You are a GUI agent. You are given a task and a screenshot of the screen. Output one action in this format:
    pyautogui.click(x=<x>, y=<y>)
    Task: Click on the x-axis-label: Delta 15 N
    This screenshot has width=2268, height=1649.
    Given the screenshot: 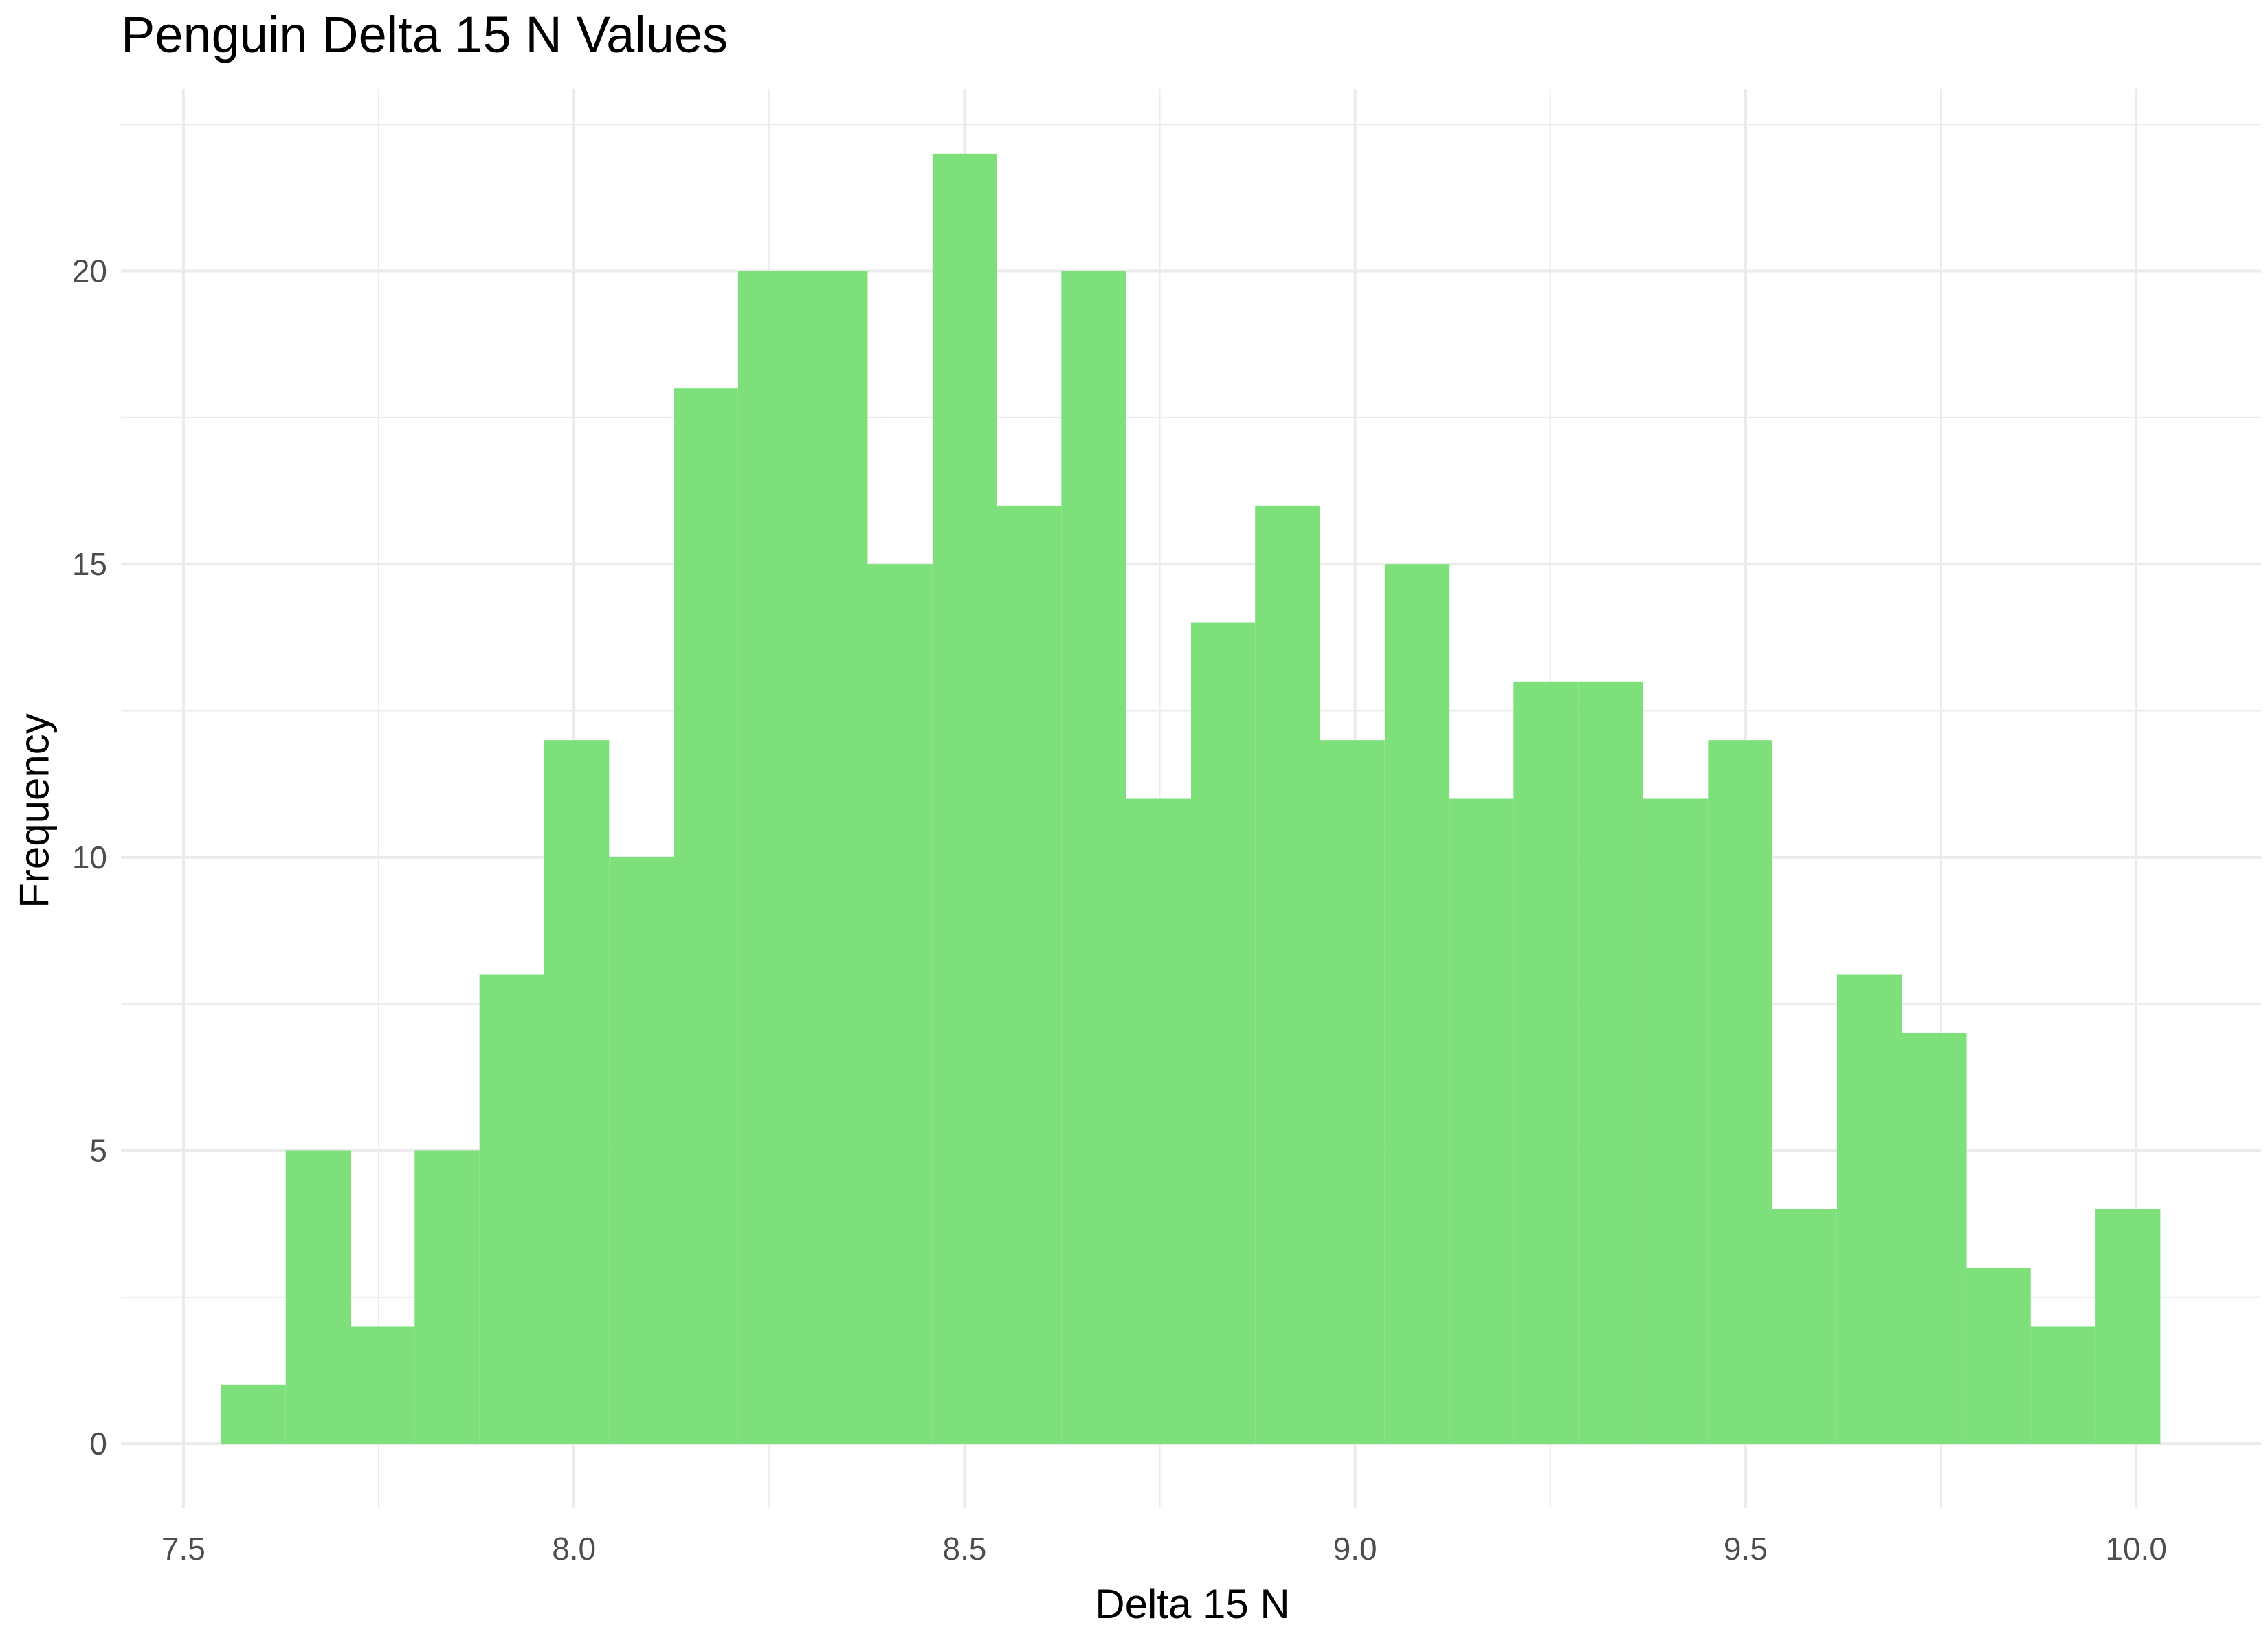 What is the action you would take?
    pyautogui.click(x=1134, y=1604)
    